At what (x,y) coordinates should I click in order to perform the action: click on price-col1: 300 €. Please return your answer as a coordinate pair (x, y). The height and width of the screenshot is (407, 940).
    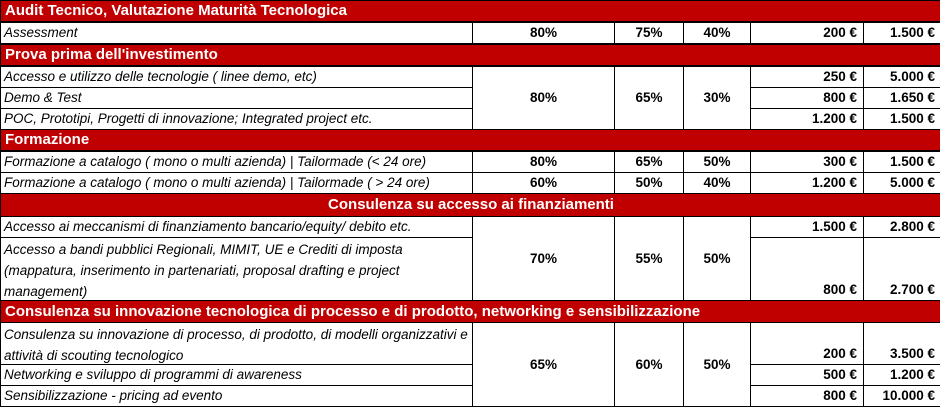
    Looking at the image, I should click on (807, 162).